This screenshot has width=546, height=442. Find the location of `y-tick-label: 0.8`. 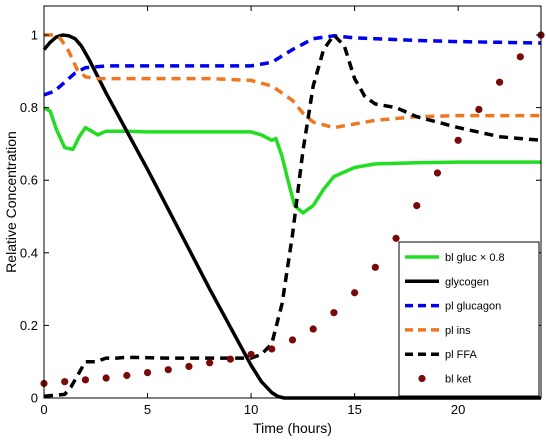

y-tick-label: 0.8 is located at coordinates (29, 107).